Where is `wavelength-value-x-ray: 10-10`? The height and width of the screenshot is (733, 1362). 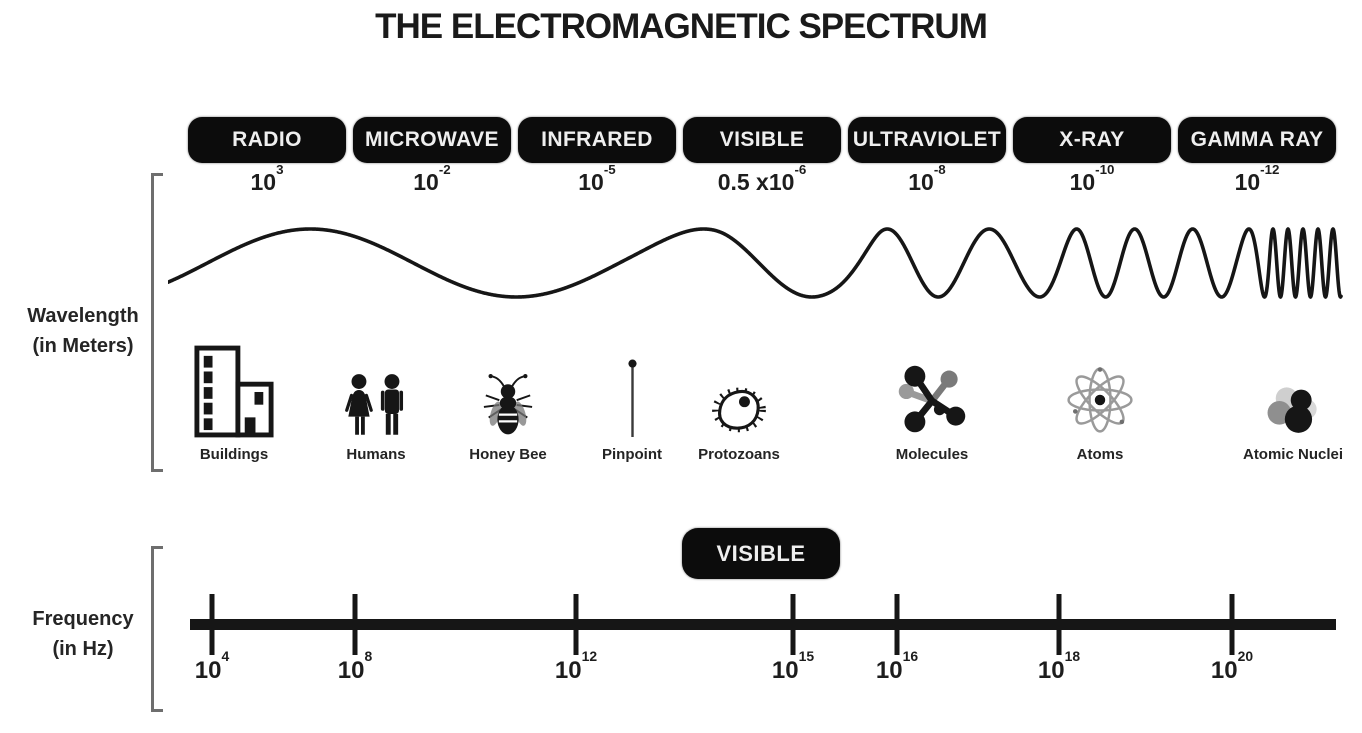 wavelength-value-x-ray: 10-10 is located at coordinates (1092, 179).